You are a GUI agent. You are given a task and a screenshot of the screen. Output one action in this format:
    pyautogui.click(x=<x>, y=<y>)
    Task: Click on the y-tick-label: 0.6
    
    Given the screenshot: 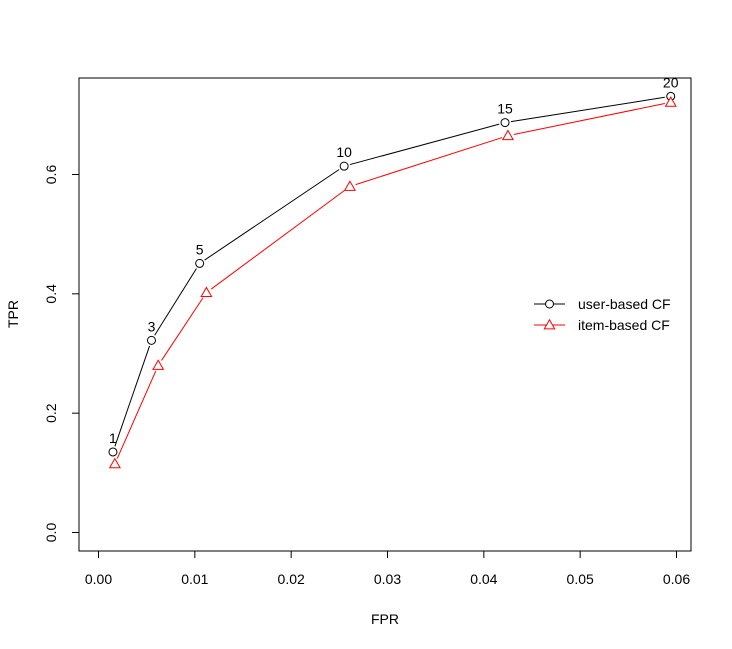 What is the action you would take?
    pyautogui.click(x=51, y=175)
    